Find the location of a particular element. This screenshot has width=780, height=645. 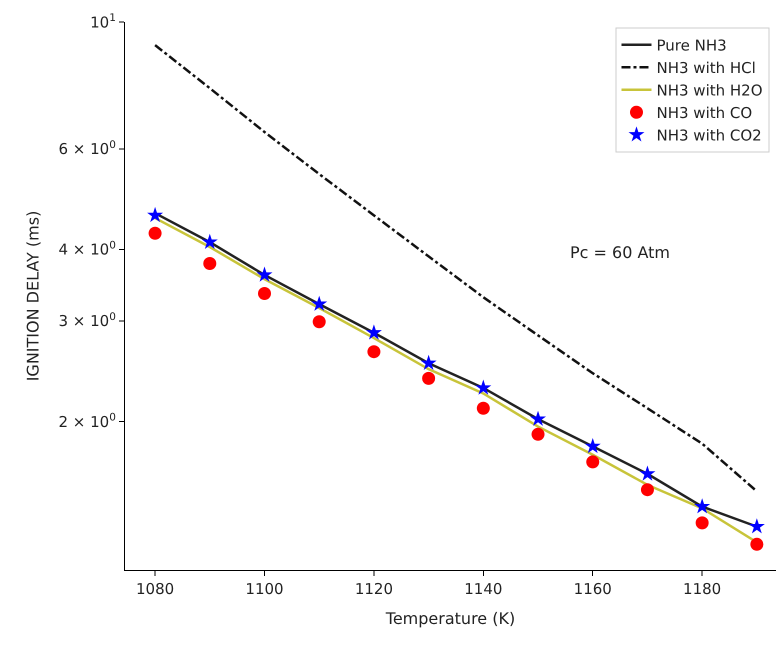

y-axis-title: IGNITION DELAY (ms) is located at coordinates (32, 296).